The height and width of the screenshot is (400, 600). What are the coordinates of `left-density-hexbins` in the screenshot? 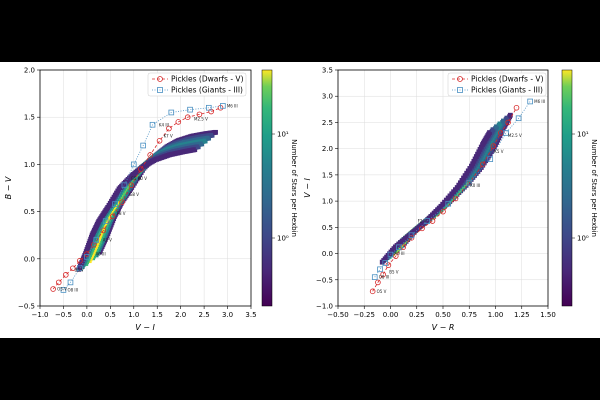 It's located at (147, 200).